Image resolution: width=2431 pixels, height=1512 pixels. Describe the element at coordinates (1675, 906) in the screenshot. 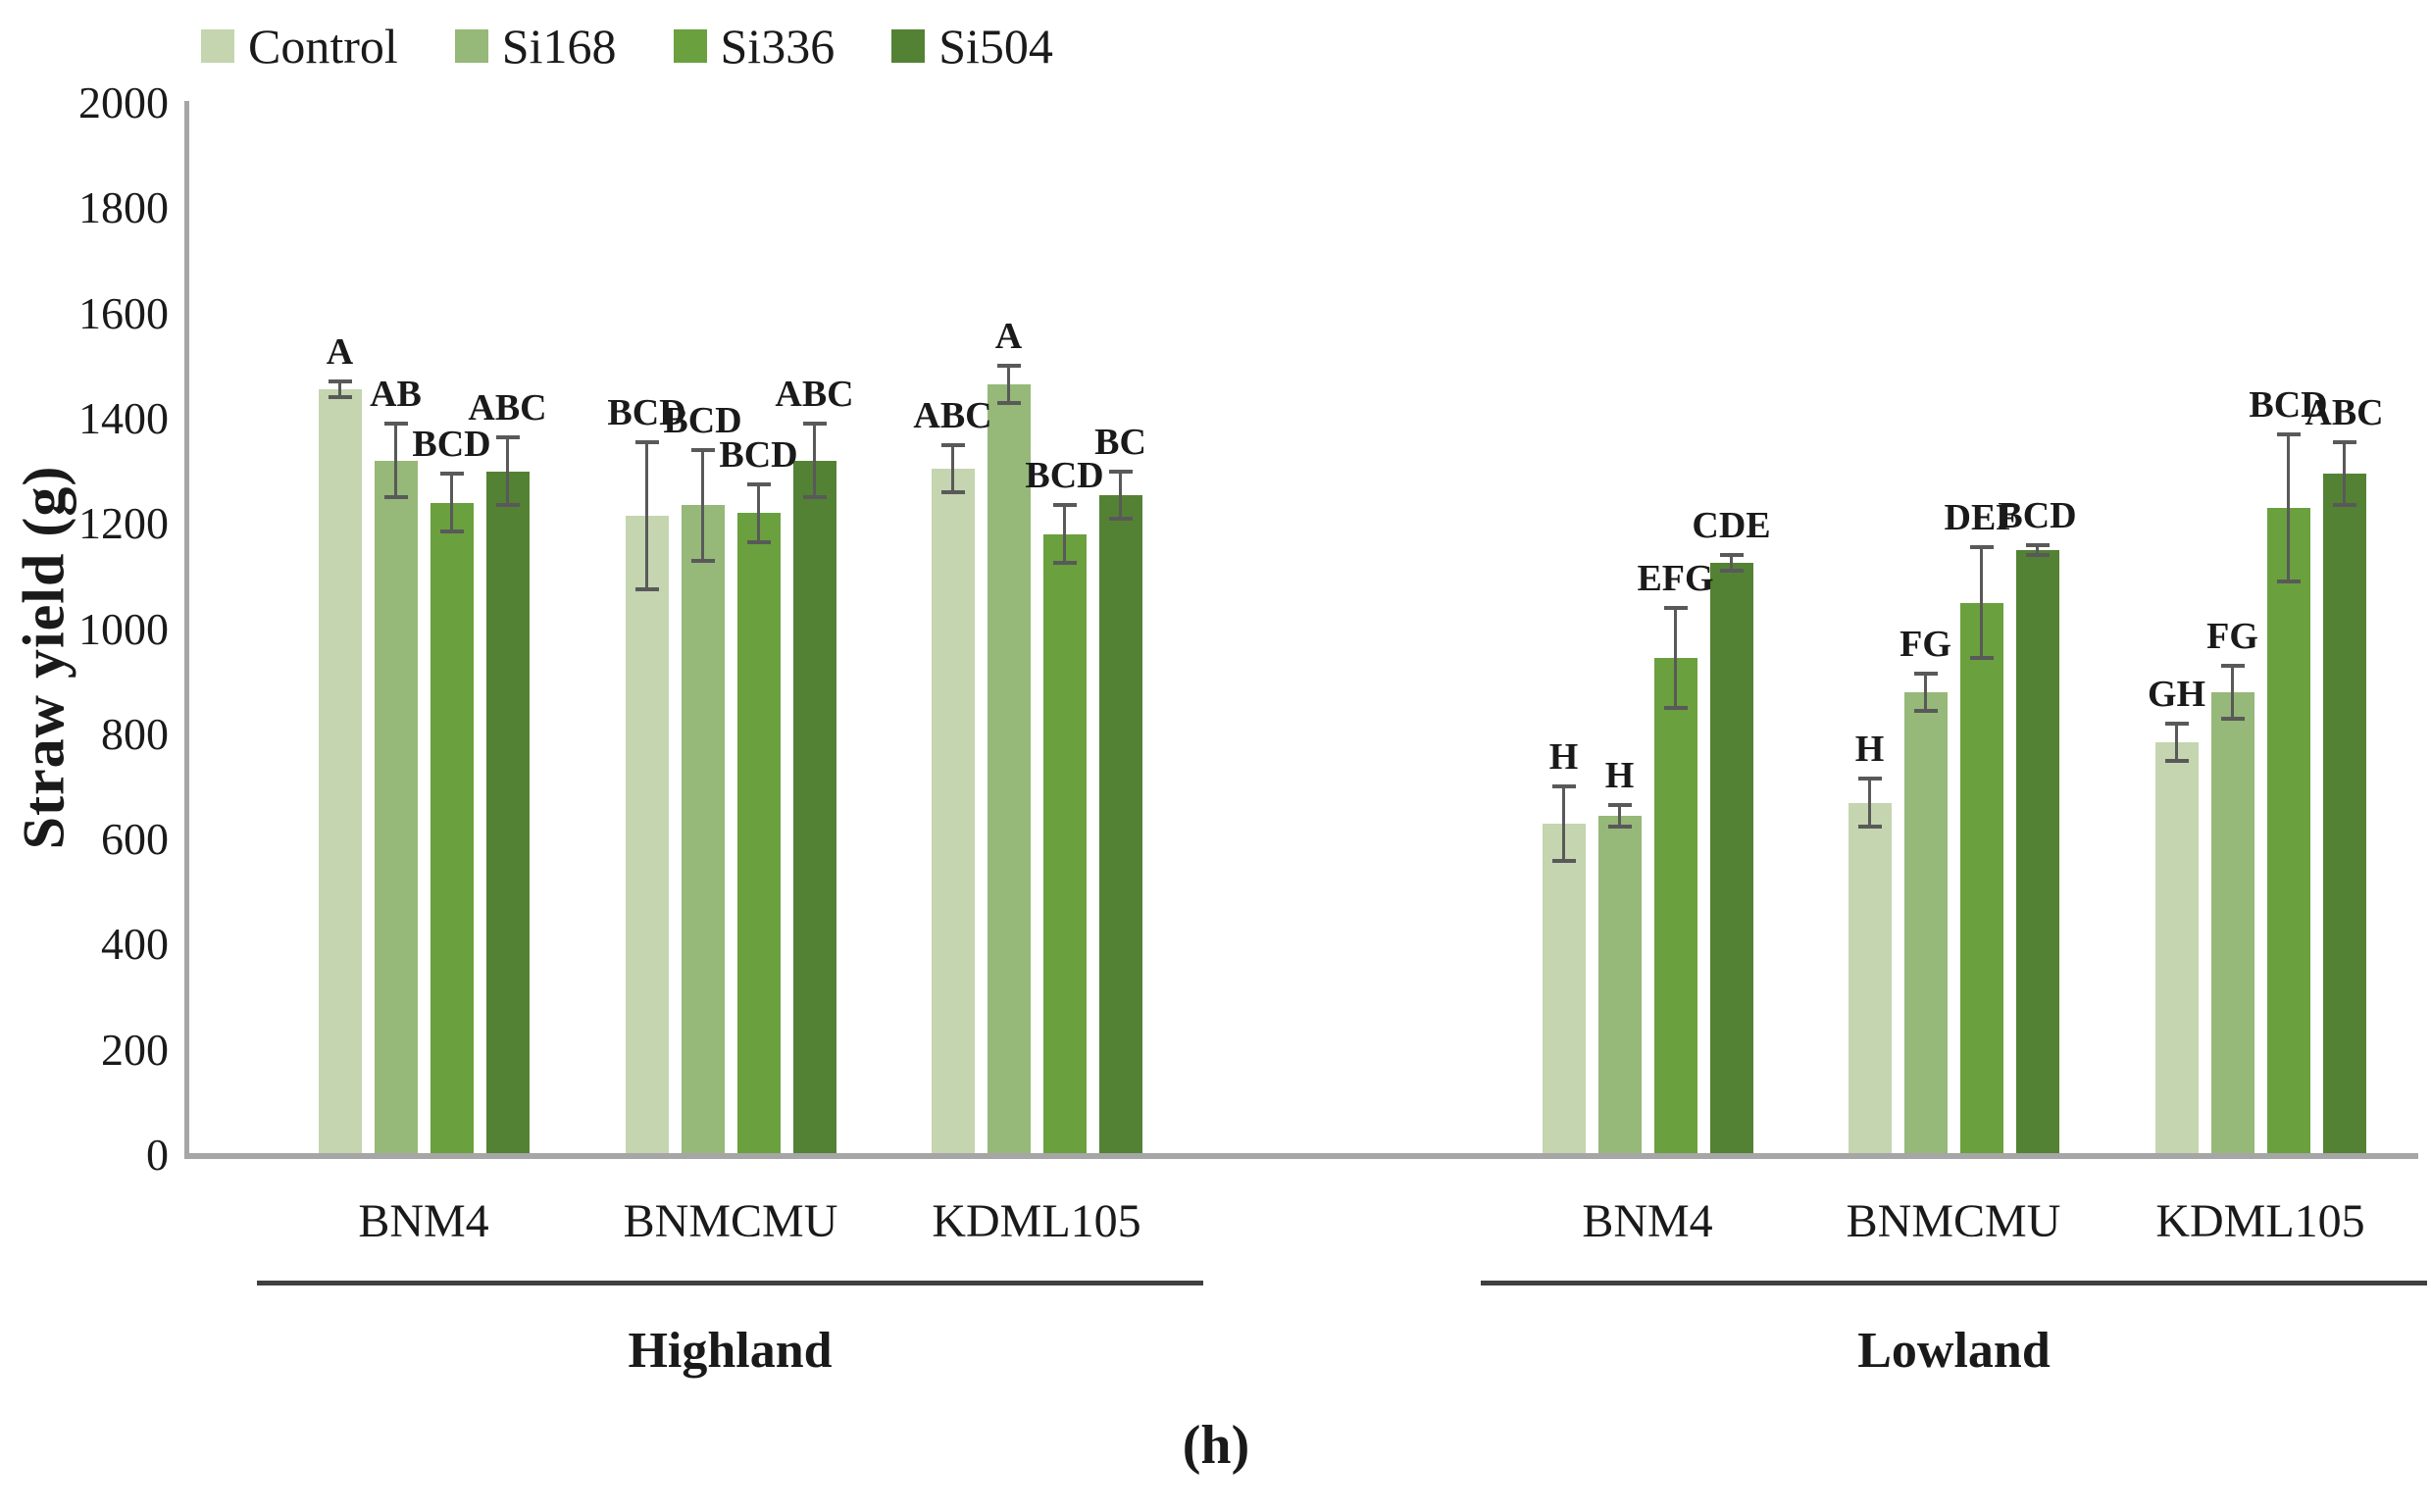

I see `bar-si336-lowland-bnm4` at that location.